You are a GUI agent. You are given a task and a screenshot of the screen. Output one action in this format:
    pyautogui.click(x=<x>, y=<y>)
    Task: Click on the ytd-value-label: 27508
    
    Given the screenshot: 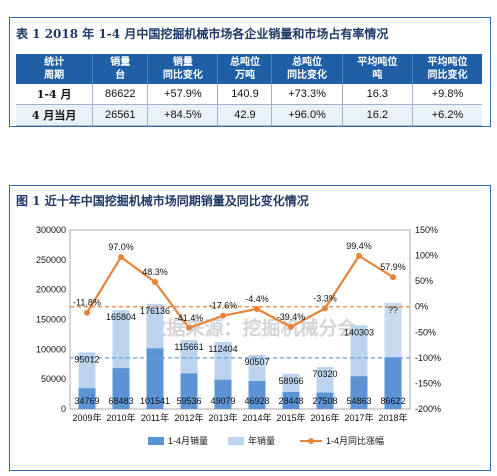 What is the action you would take?
    pyautogui.click(x=324, y=401)
    